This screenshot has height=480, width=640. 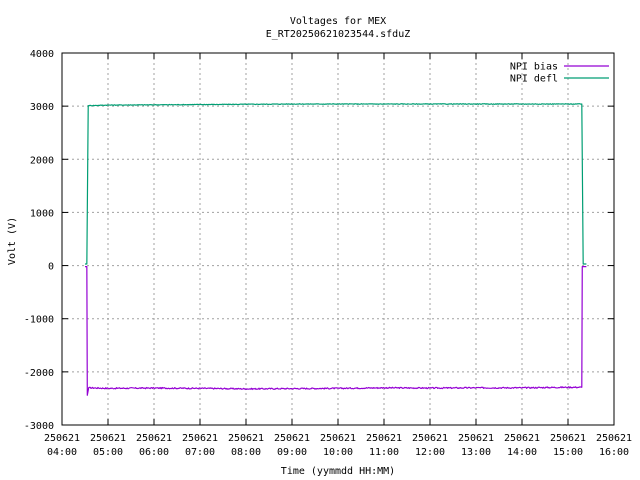 I want to click on x-tick-time-label: 16:00, so click(x=614, y=452).